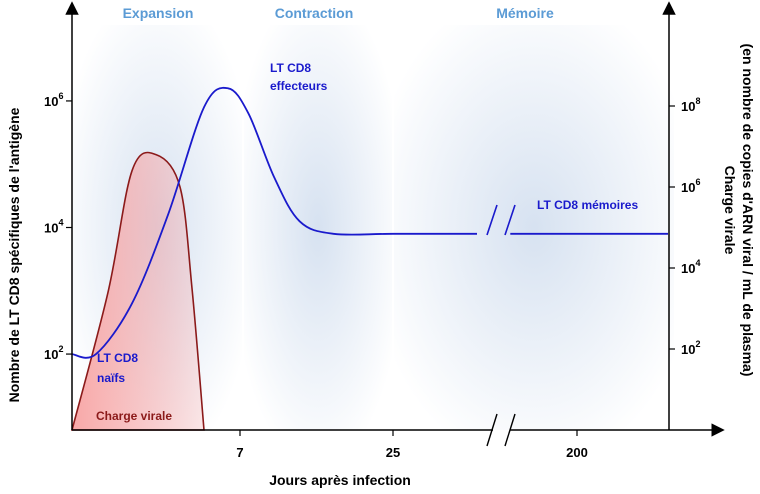 Image resolution: width=760 pixels, height=494 pixels. What do you see at coordinates (340, 480) in the screenshot?
I see `x-axis-title: Jours après infection` at bounding box center [340, 480].